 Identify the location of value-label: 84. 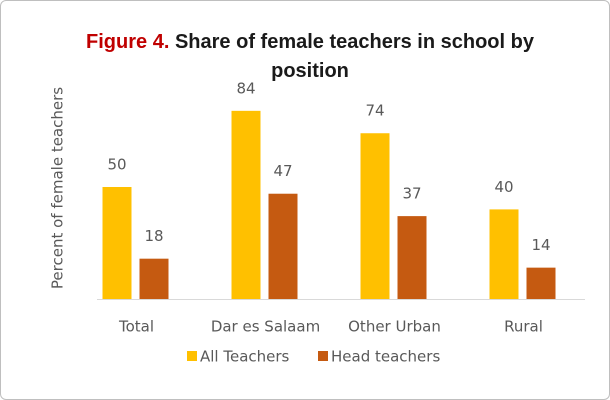
(245, 88).